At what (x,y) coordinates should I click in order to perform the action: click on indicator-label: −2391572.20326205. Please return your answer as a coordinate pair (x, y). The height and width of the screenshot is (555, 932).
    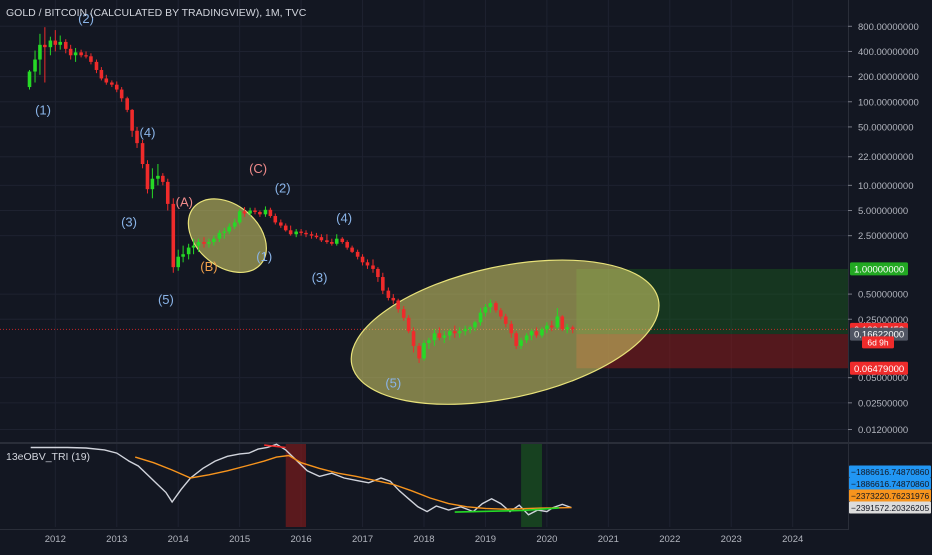
    Looking at the image, I should click on (890, 508).